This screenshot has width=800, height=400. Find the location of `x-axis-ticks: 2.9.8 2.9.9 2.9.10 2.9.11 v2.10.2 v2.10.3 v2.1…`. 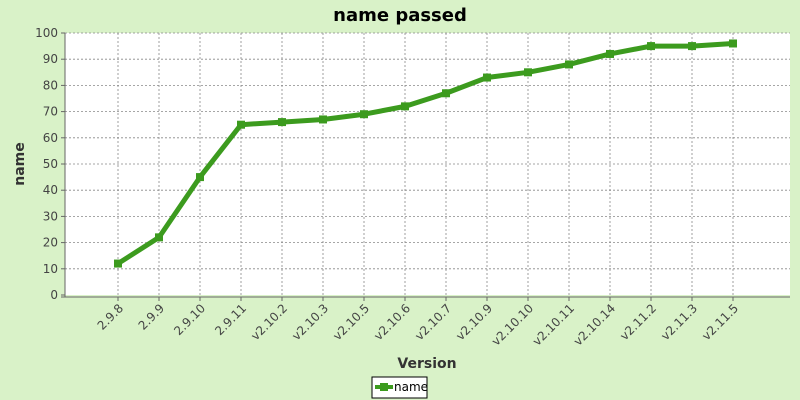

x-axis-ticks: 2.9.8 2.9.9 2.9.10 2.9.11 v2.10.2 v2.10.3 v2.1… is located at coordinates (418, 323).